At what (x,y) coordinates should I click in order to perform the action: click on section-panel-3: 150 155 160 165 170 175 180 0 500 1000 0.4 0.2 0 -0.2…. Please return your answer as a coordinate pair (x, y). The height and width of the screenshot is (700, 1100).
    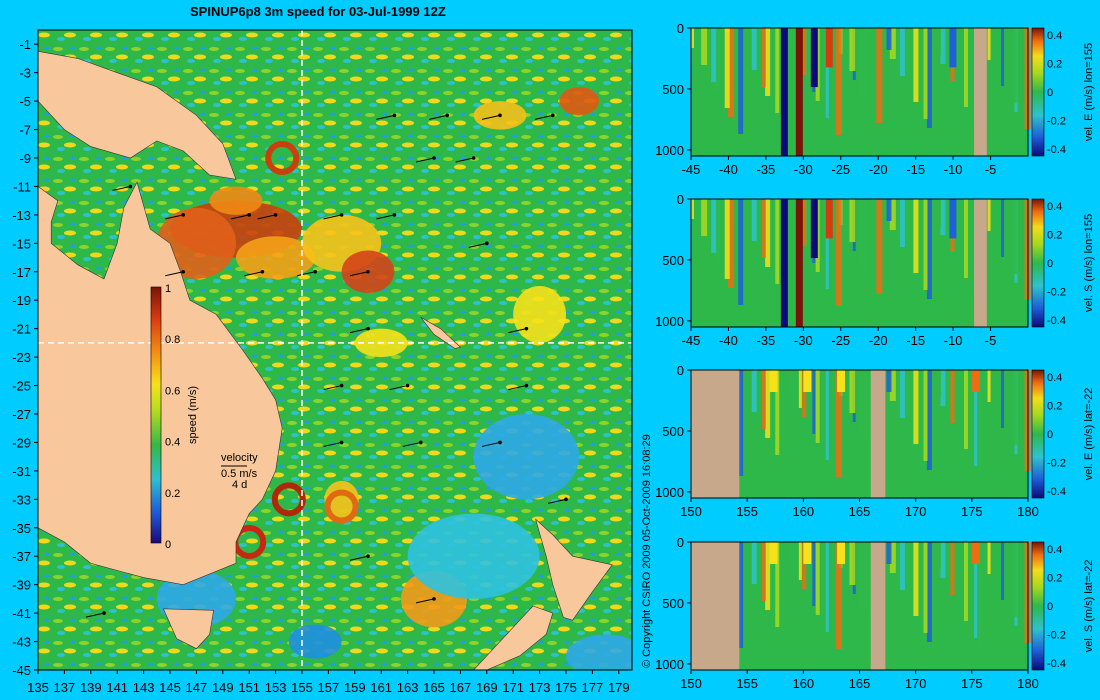
    Looking at the image, I should click on (875, 441).